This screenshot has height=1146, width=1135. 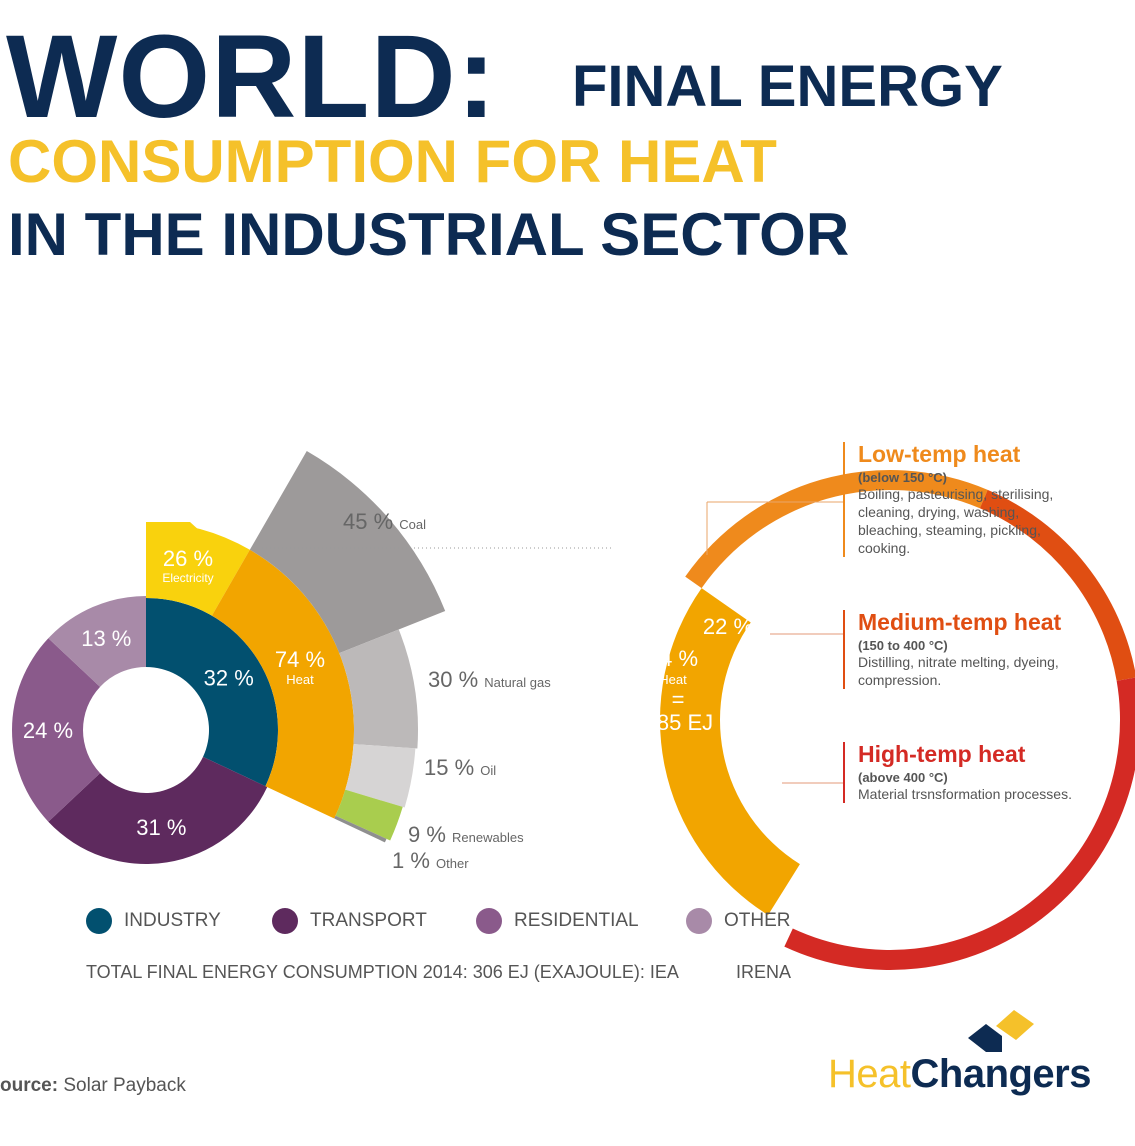 I want to click on temp-slice-high-temp-heat, so click(x=959, y=823).